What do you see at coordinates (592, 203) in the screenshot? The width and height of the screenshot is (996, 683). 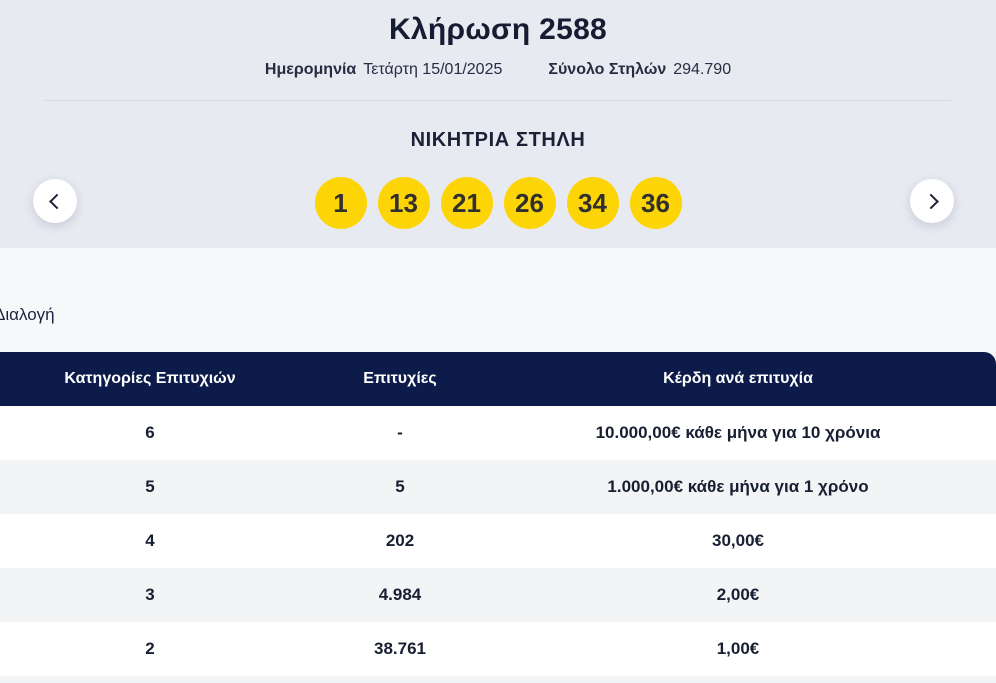 I see `winning-number-ball: 34` at bounding box center [592, 203].